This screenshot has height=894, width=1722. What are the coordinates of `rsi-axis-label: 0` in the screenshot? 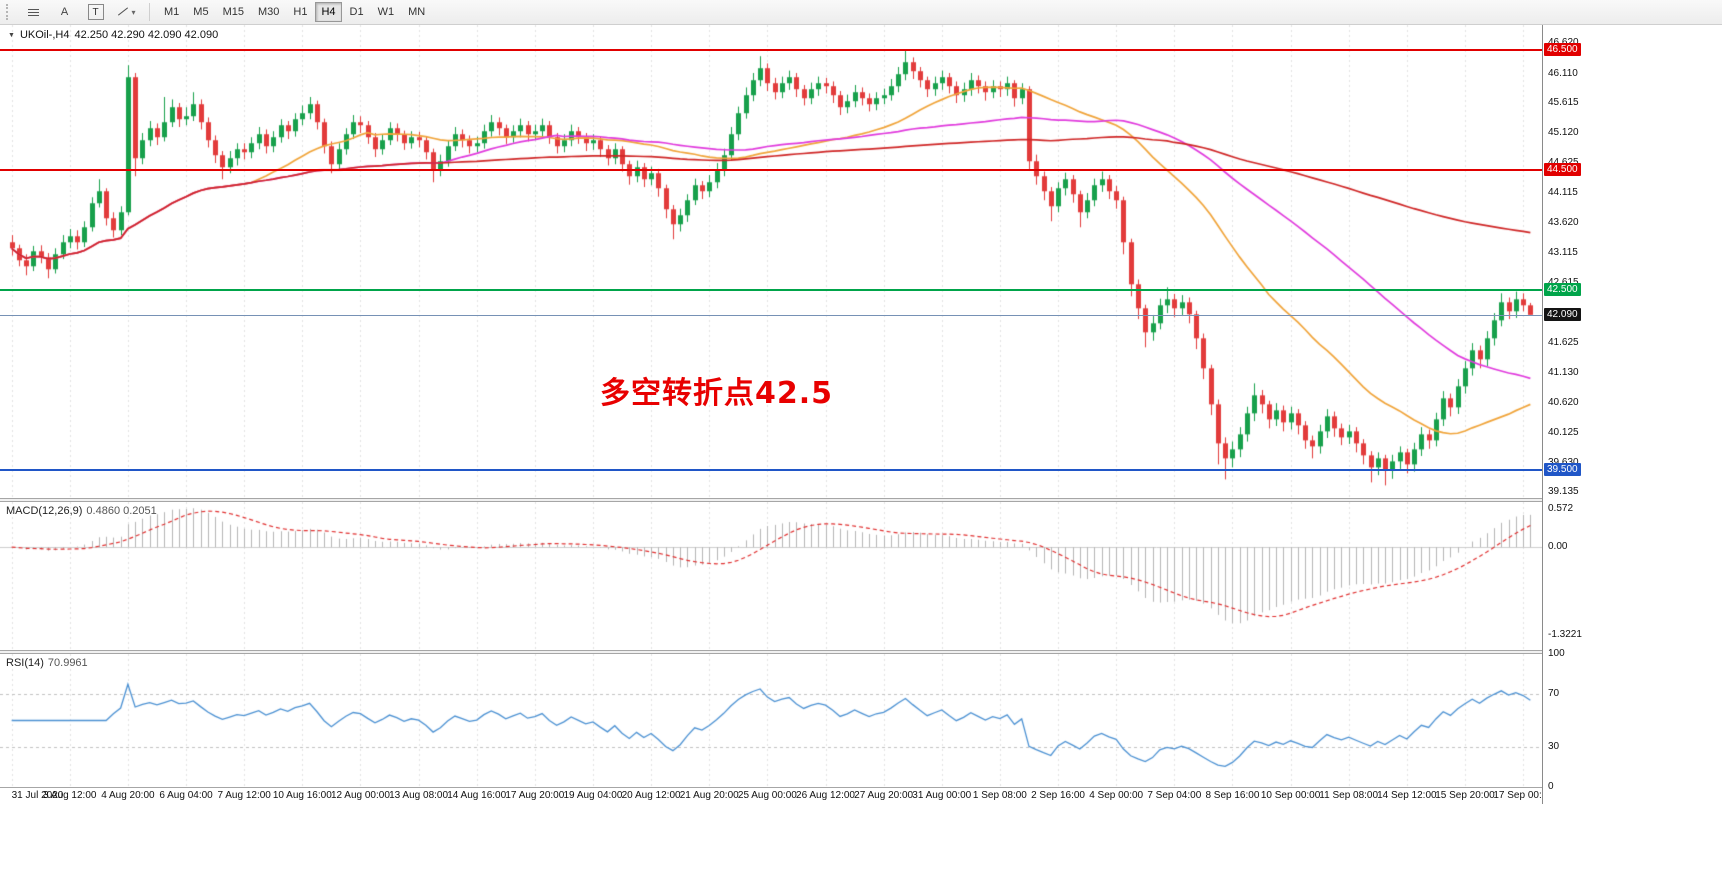 It's located at (1551, 786).